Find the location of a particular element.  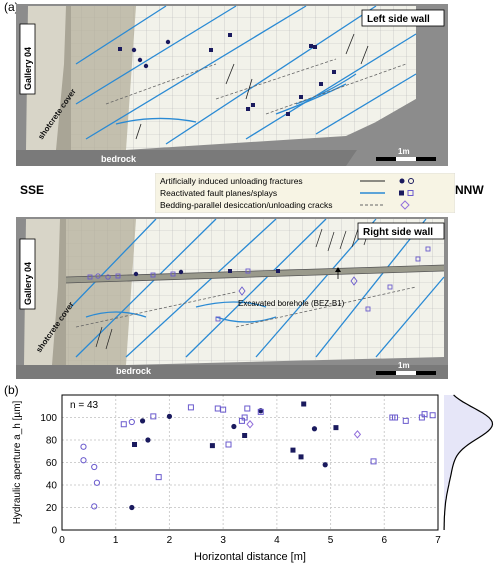

aperture-distribution is located at coordinates (468, 462).